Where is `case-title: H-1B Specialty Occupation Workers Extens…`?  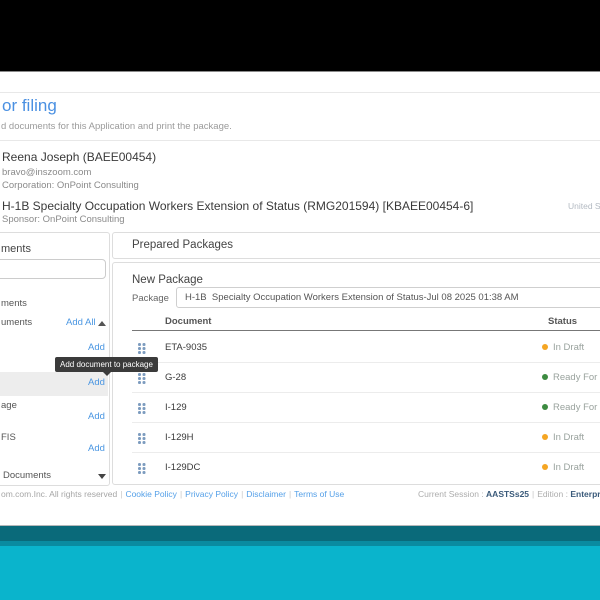 case-title: H-1B Specialty Occupation Workers Extens… is located at coordinates (238, 206).